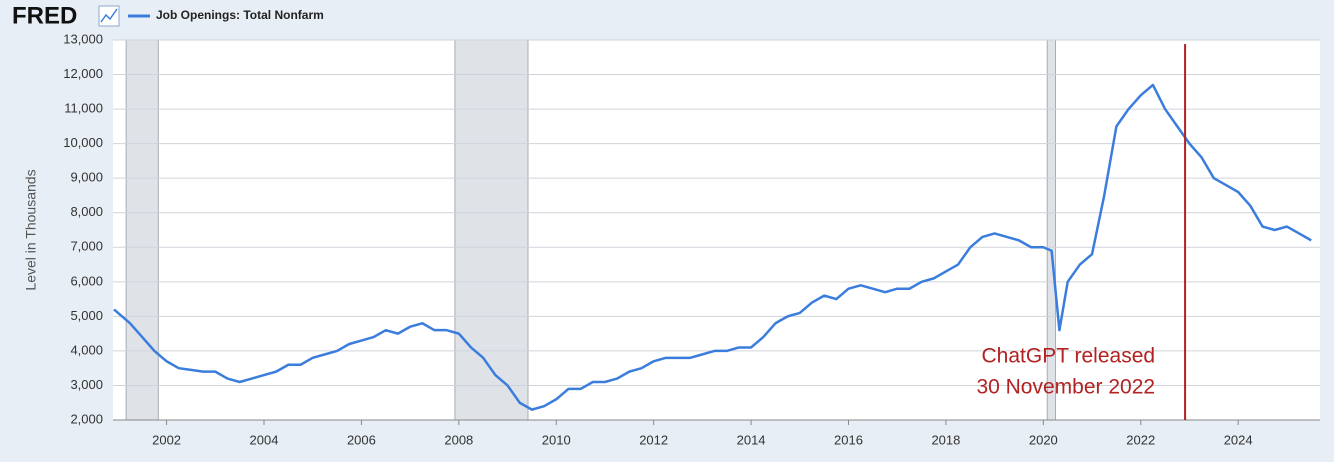  Describe the element at coordinates (86, 315) in the screenshot. I see `y-tick-label: 5,000` at that location.